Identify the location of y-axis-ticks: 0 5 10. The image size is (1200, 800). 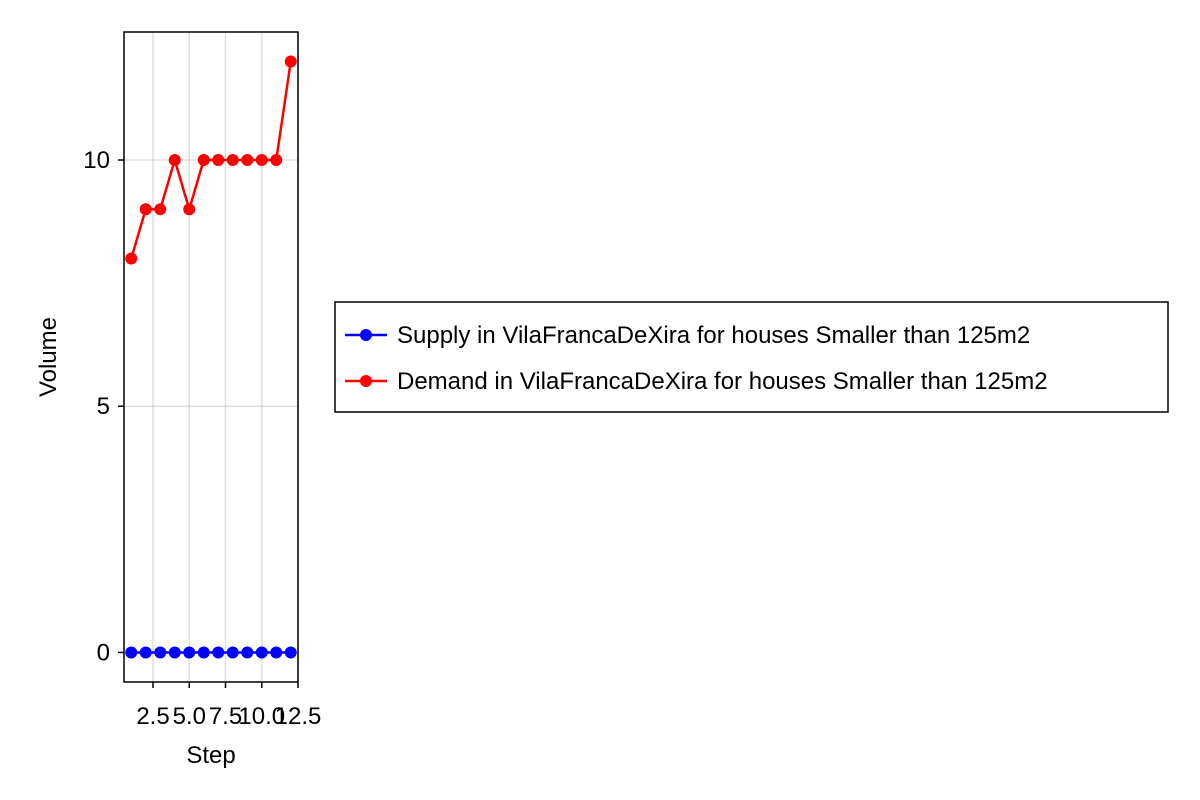
(103, 406).